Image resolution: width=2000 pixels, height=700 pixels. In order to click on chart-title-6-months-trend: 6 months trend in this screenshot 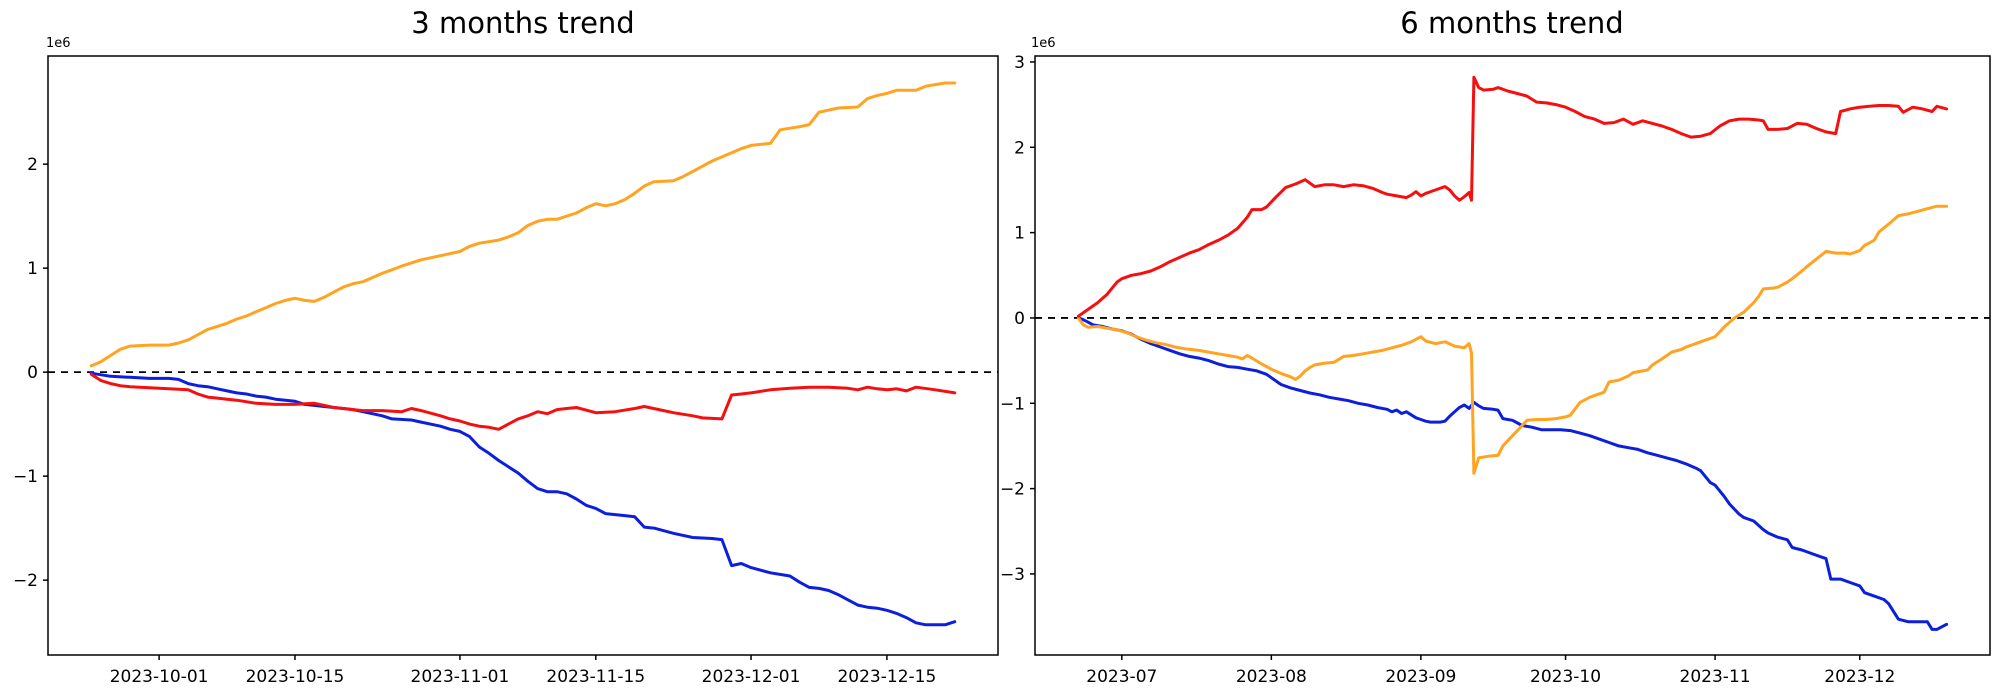, I will do `click(1512, 23)`.